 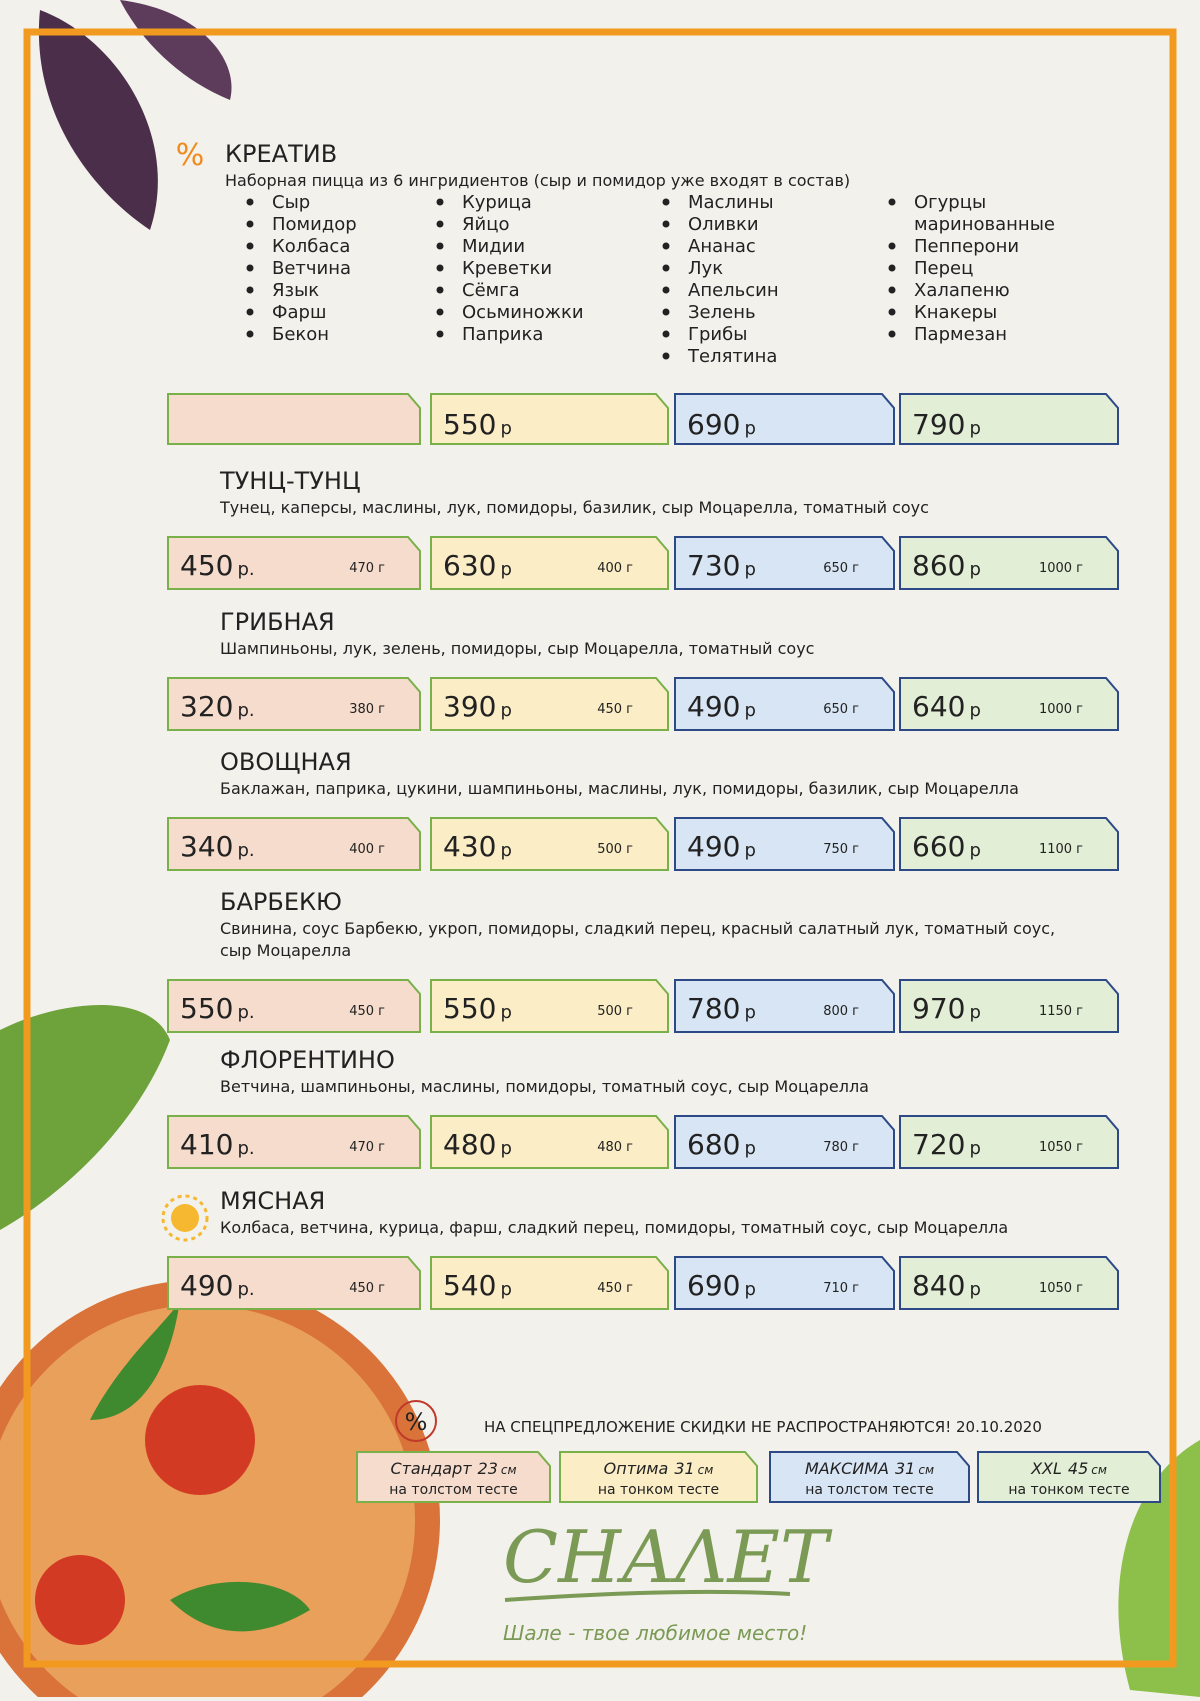 I want to click on price: 540 р, so click(x=477, y=1285).